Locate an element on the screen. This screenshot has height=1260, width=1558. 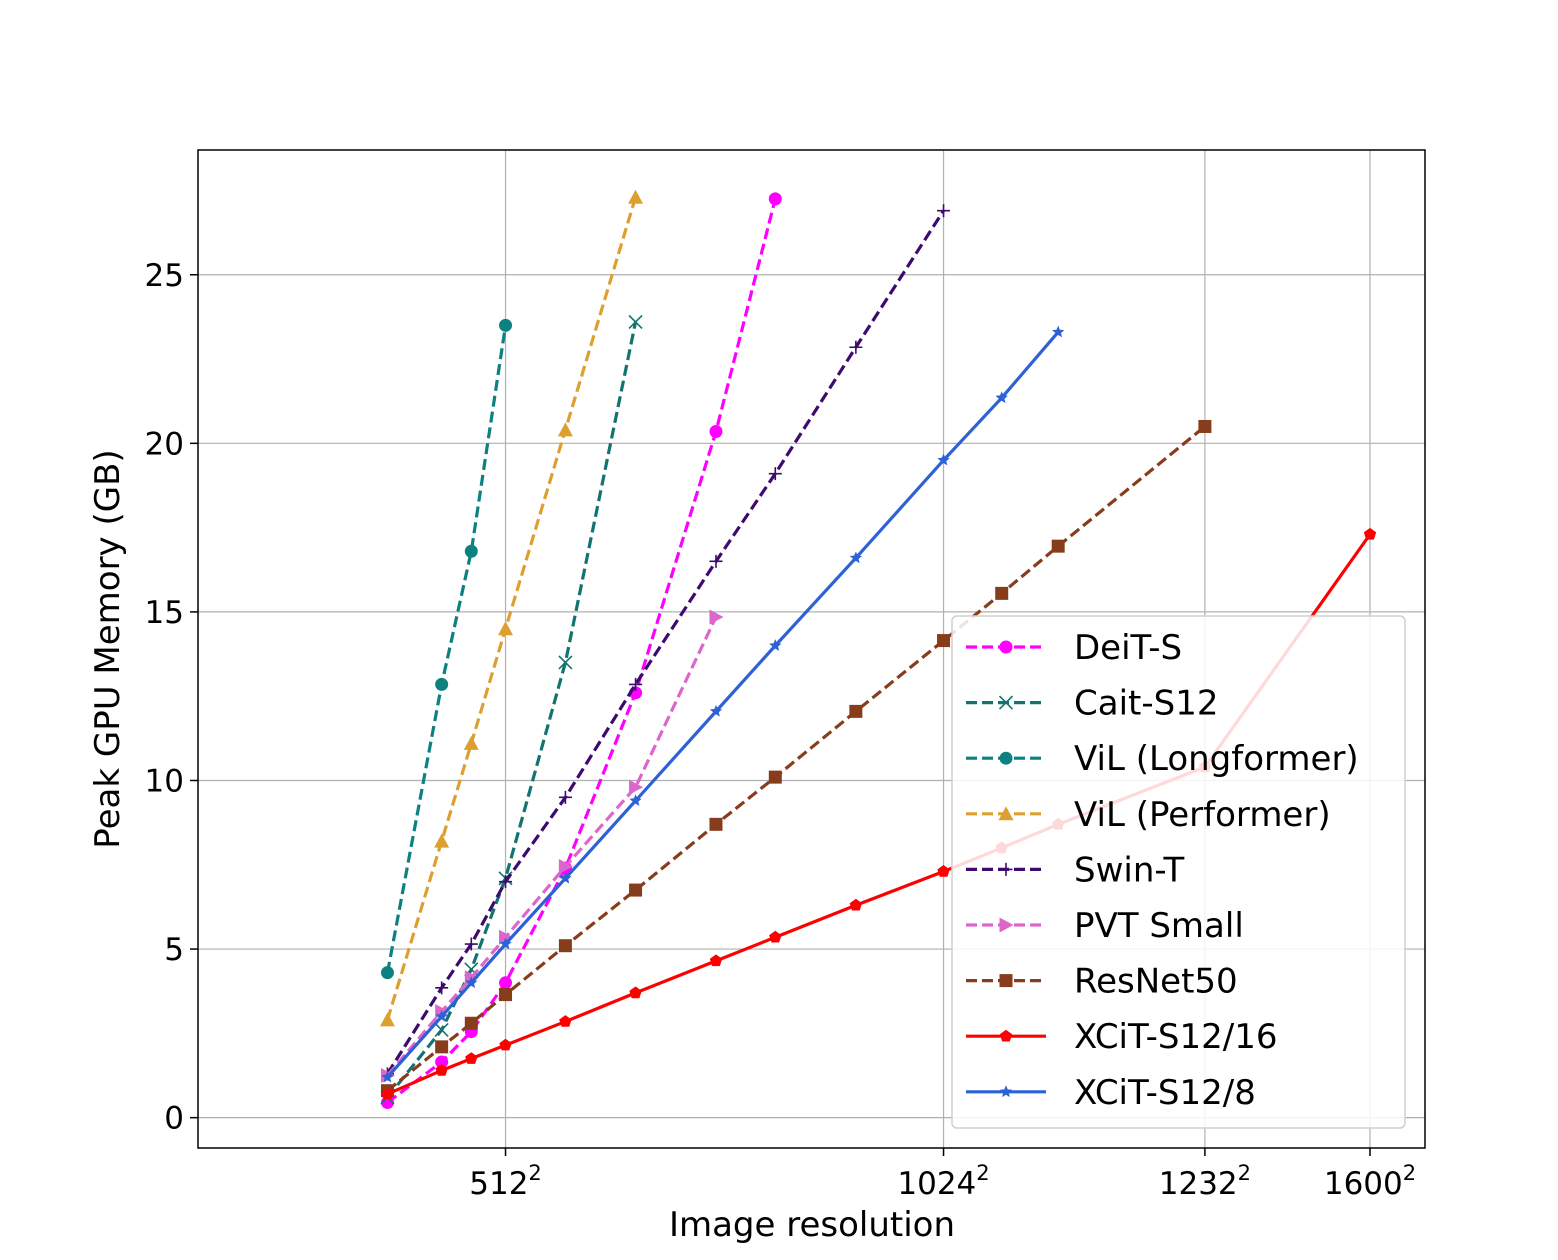
legend-item-deit-s: DeiT-S is located at coordinates (1074, 648).